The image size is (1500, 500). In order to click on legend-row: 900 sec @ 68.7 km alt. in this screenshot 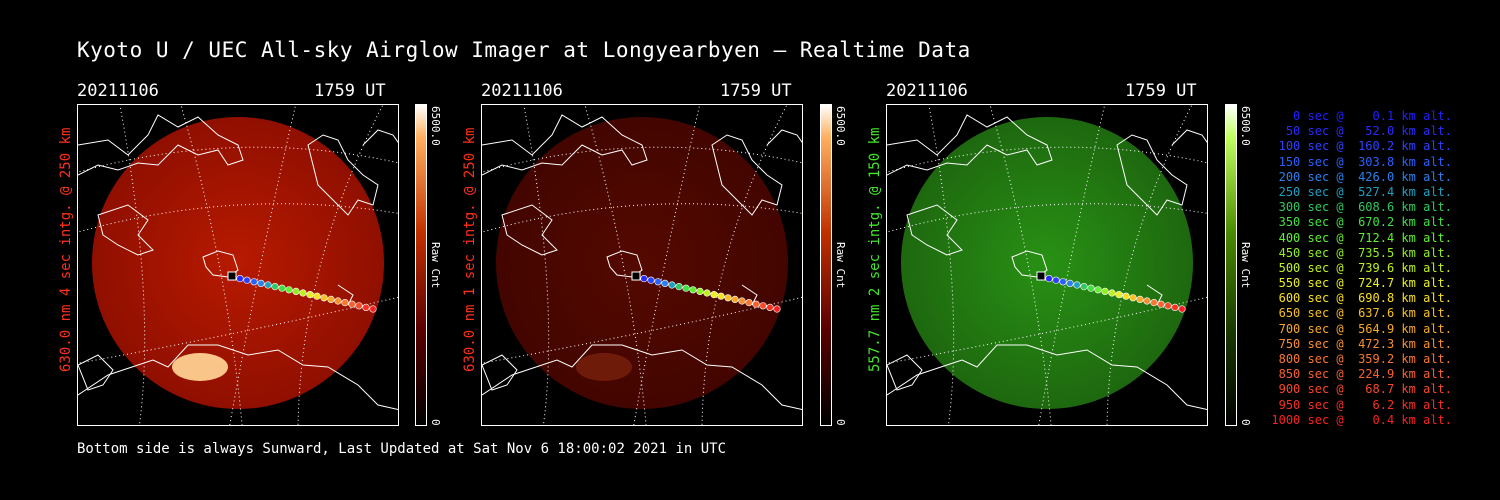, I will do `click(1361, 389)`.